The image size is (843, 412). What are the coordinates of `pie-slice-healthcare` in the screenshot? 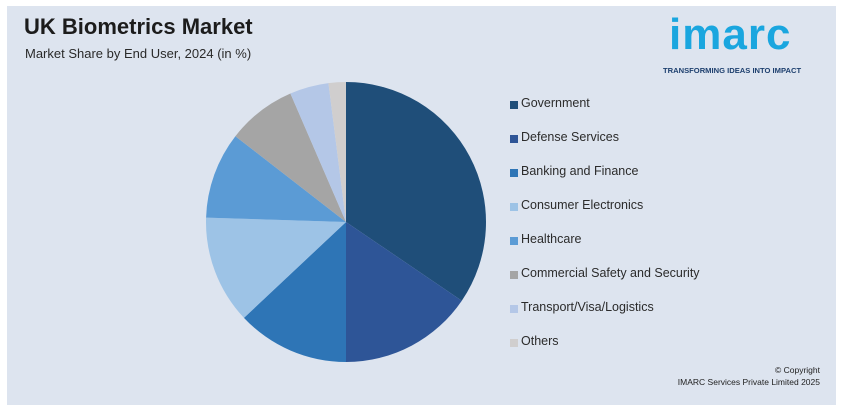 It's located at (276, 179).